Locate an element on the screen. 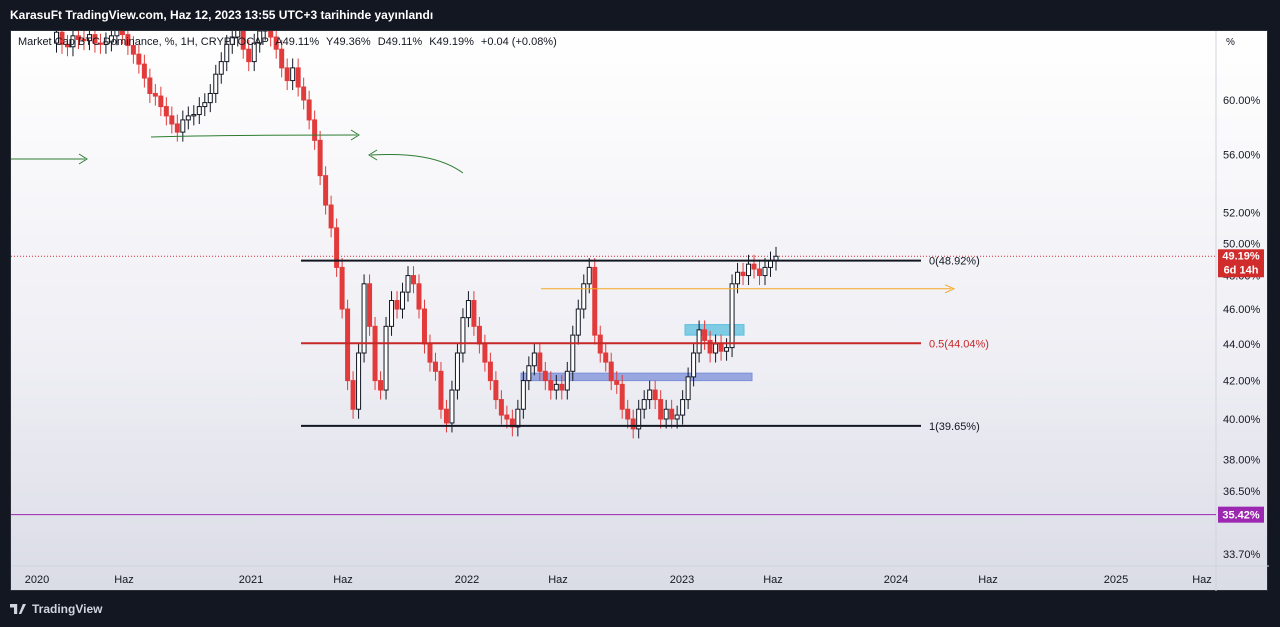  y-tick-label: 60.00% is located at coordinates (1242, 101).